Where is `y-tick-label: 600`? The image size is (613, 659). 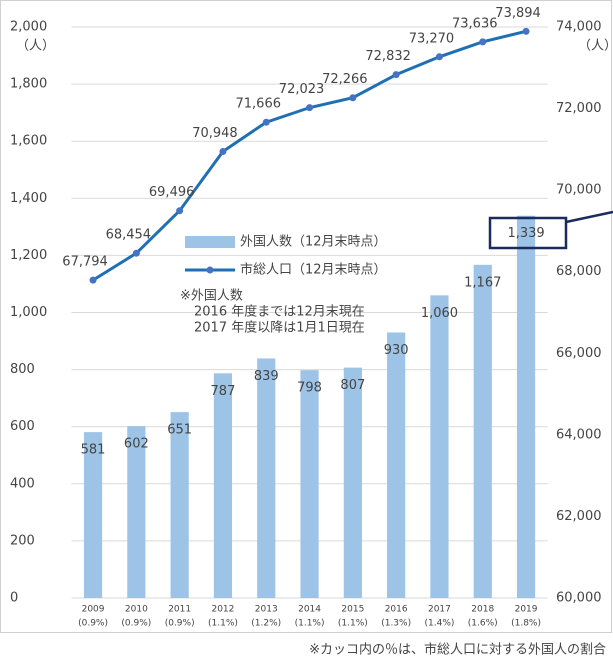
y-tick-label: 600 is located at coordinates (22, 426).